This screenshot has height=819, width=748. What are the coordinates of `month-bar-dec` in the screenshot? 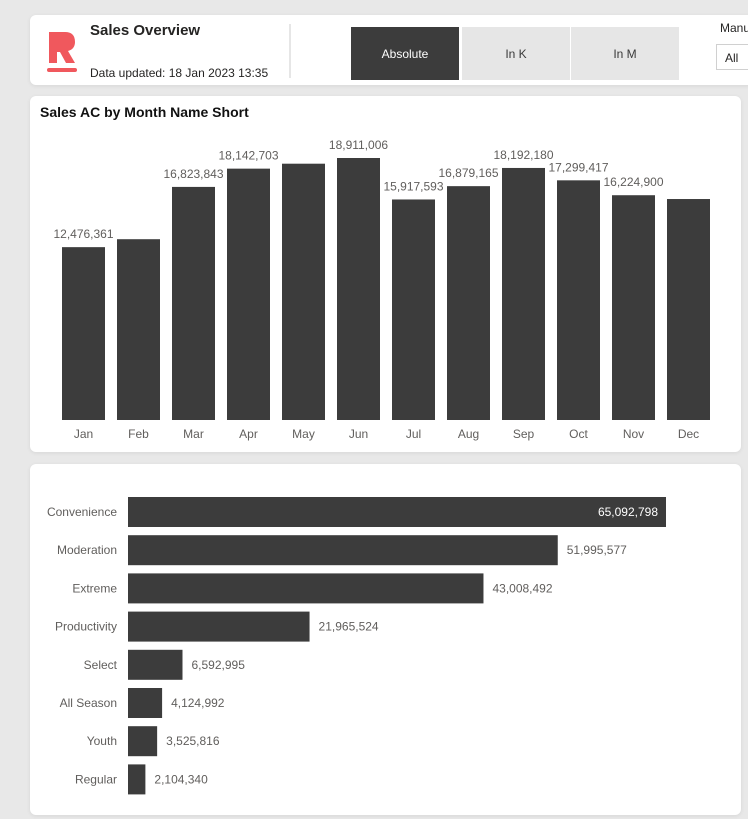 It's located at (688, 309).